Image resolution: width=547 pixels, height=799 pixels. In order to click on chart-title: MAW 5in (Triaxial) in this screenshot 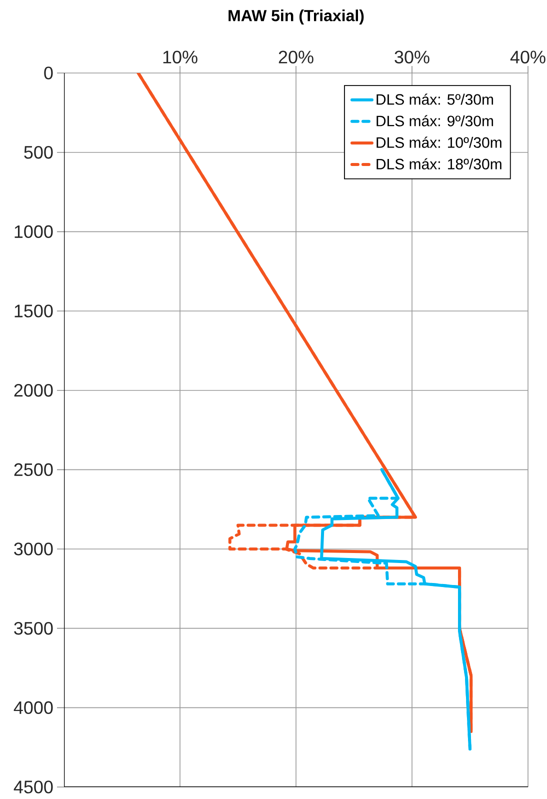, I will do `click(296, 17)`.